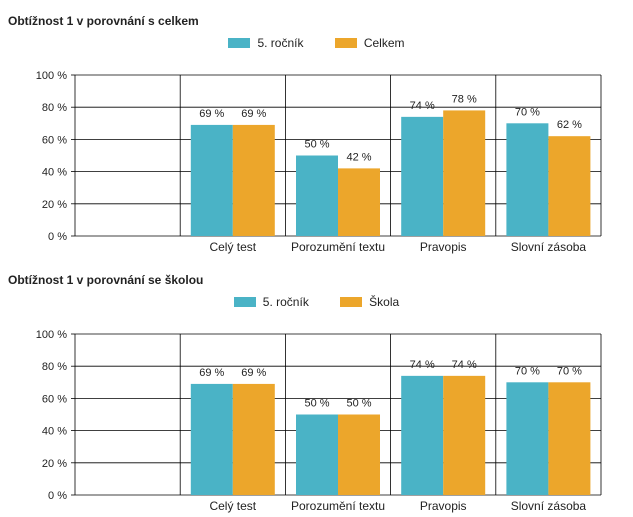 This screenshot has width=633, height=517. I want to click on legend-item-celkem: Celkem, so click(369, 43).